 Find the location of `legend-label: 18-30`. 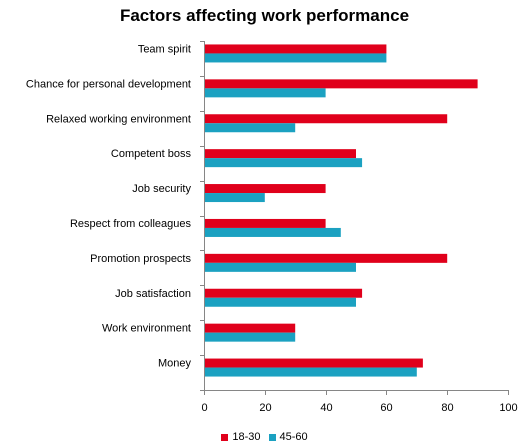

legend-label: 18-30 is located at coordinates (246, 437).